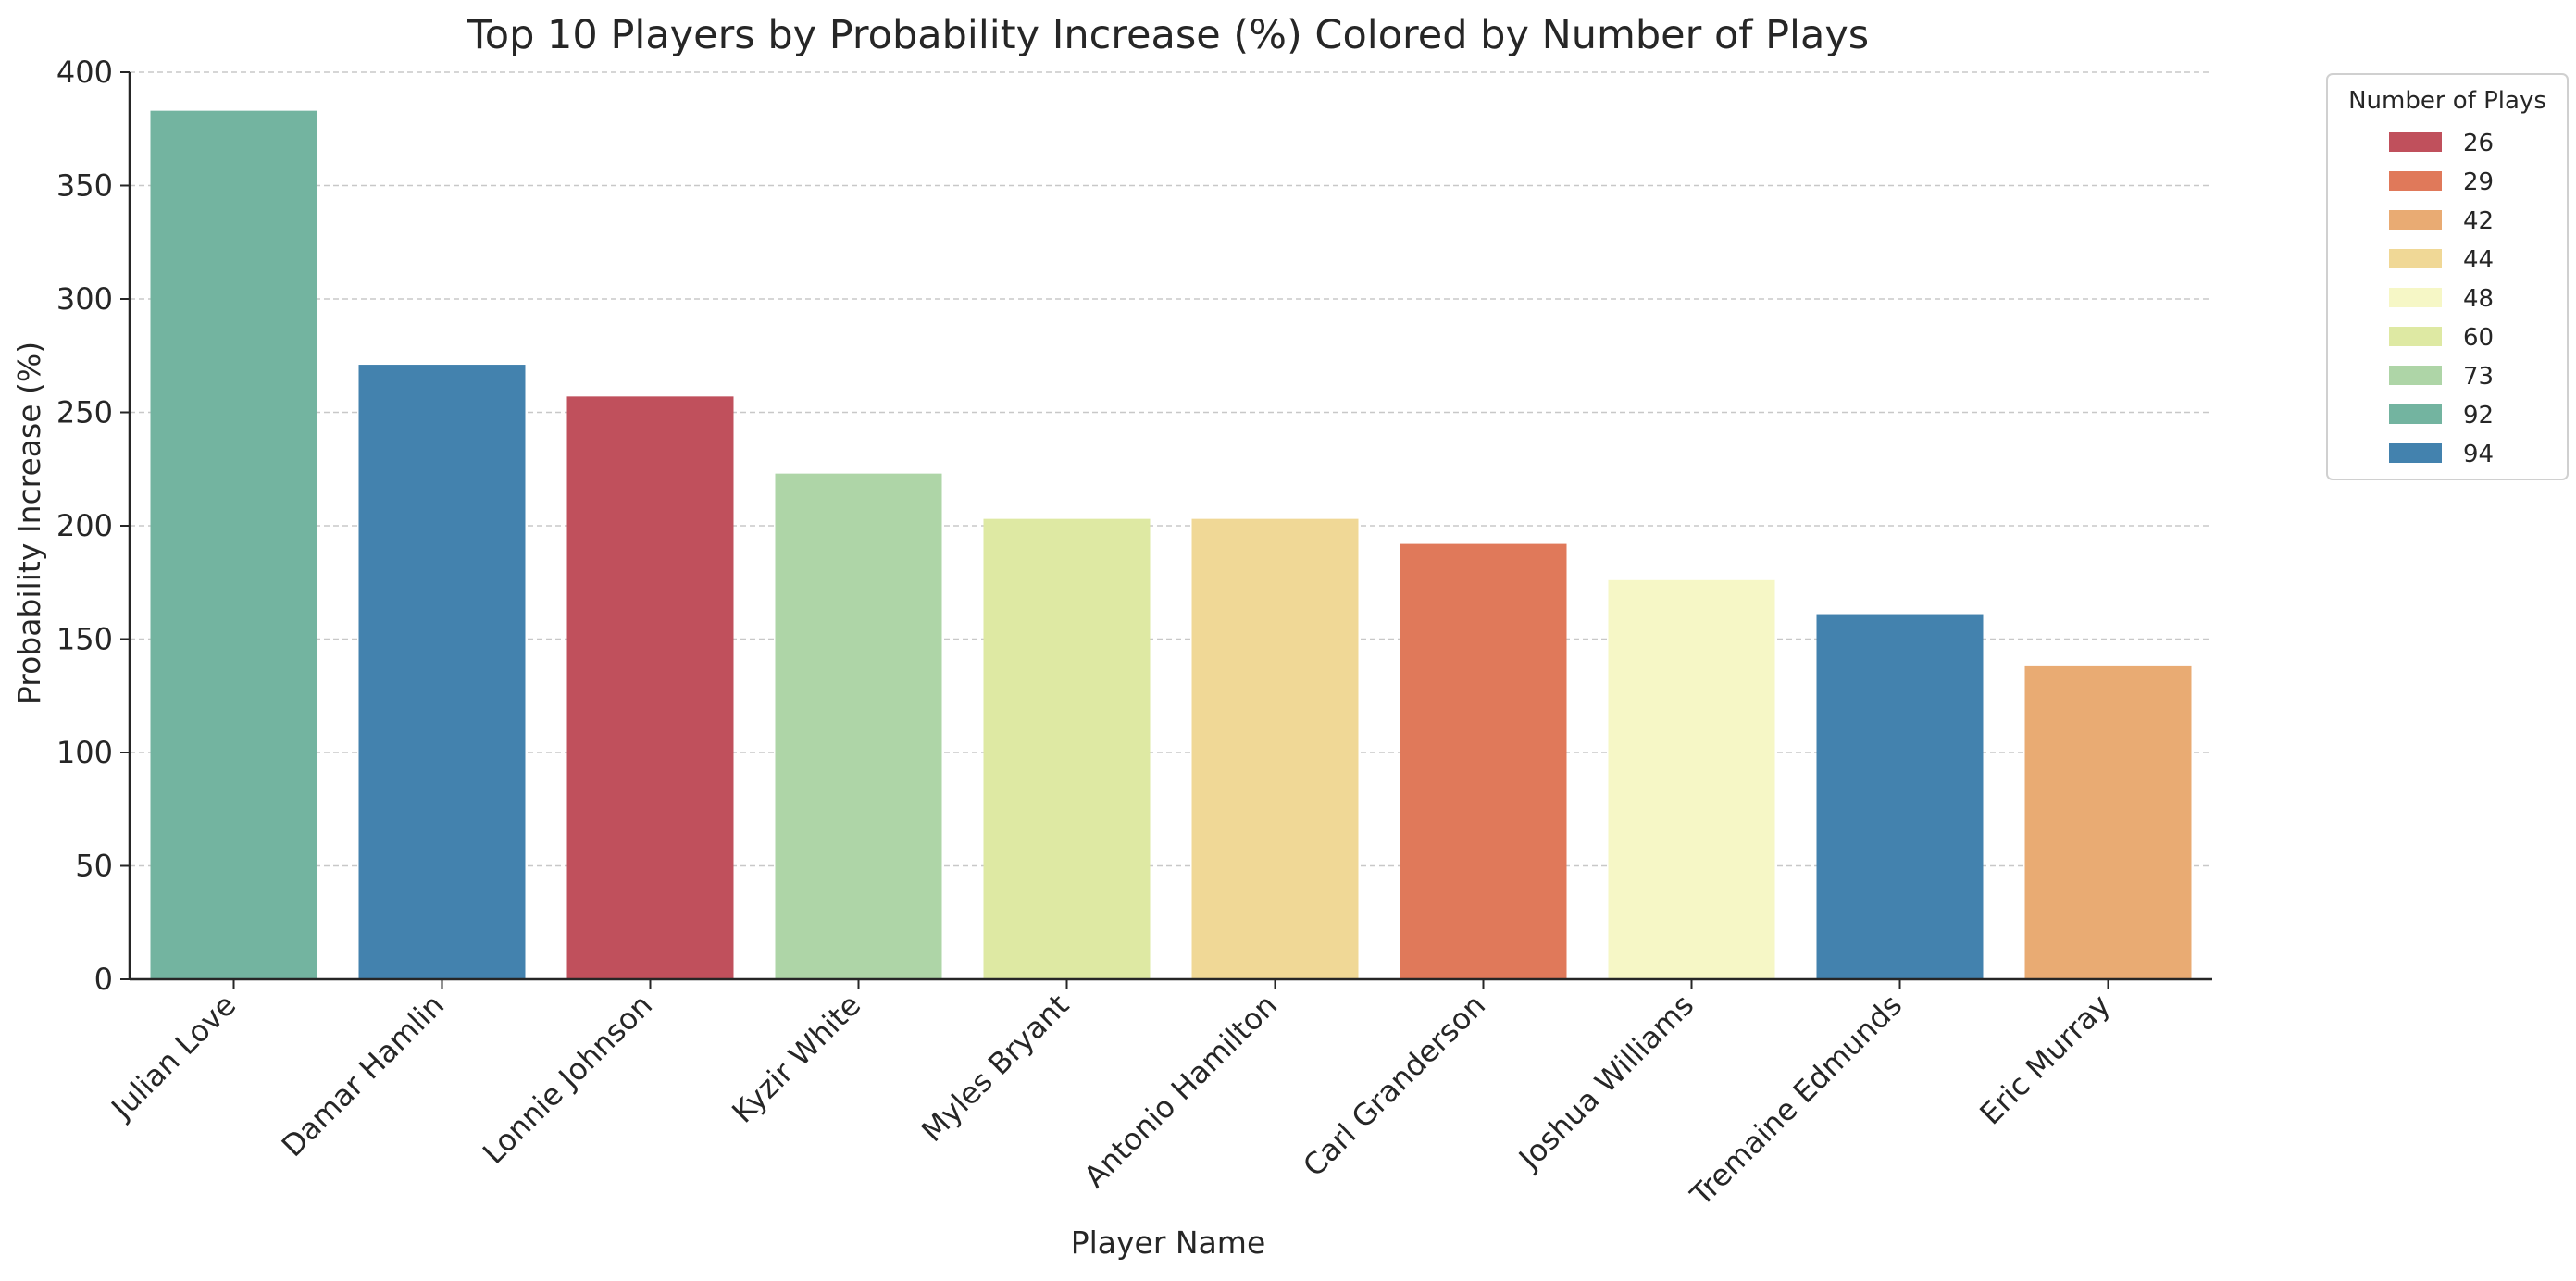 The height and width of the screenshot is (1281, 2576). I want to click on y-axis-label: Probability Increase (%), so click(29, 523).